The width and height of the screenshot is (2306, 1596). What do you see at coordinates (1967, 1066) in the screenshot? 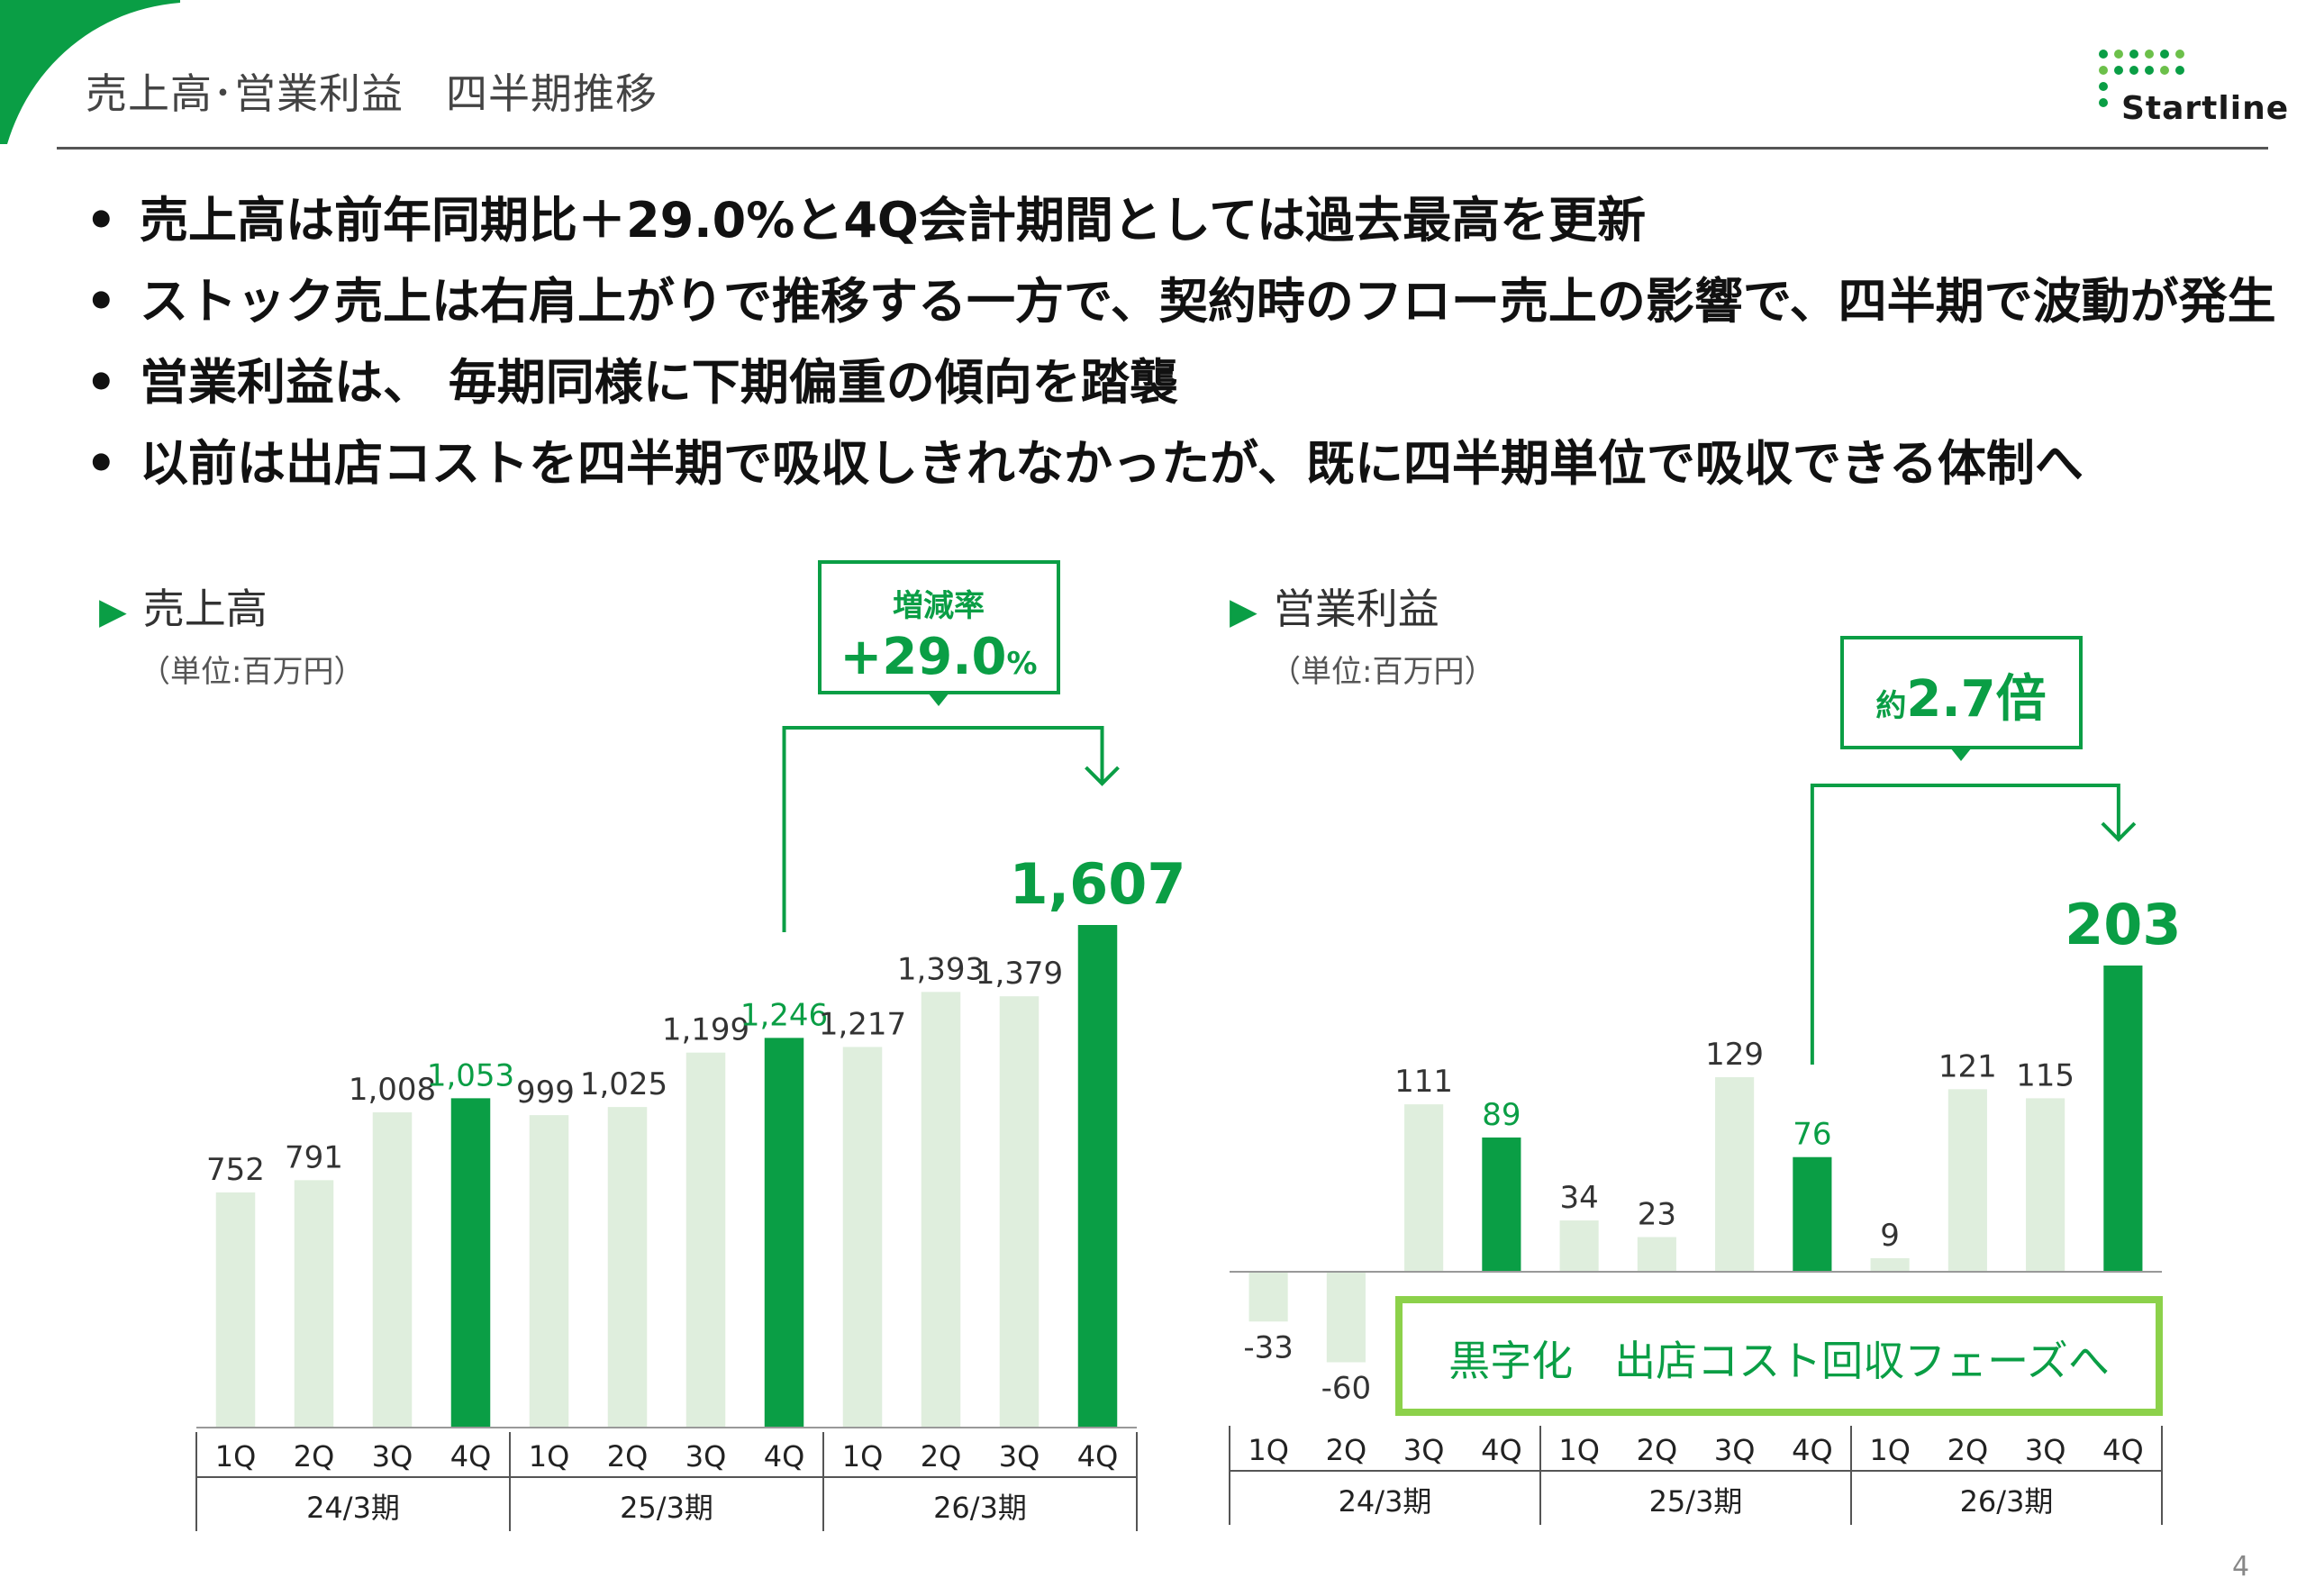
I see `data-label: 121` at bounding box center [1967, 1066].